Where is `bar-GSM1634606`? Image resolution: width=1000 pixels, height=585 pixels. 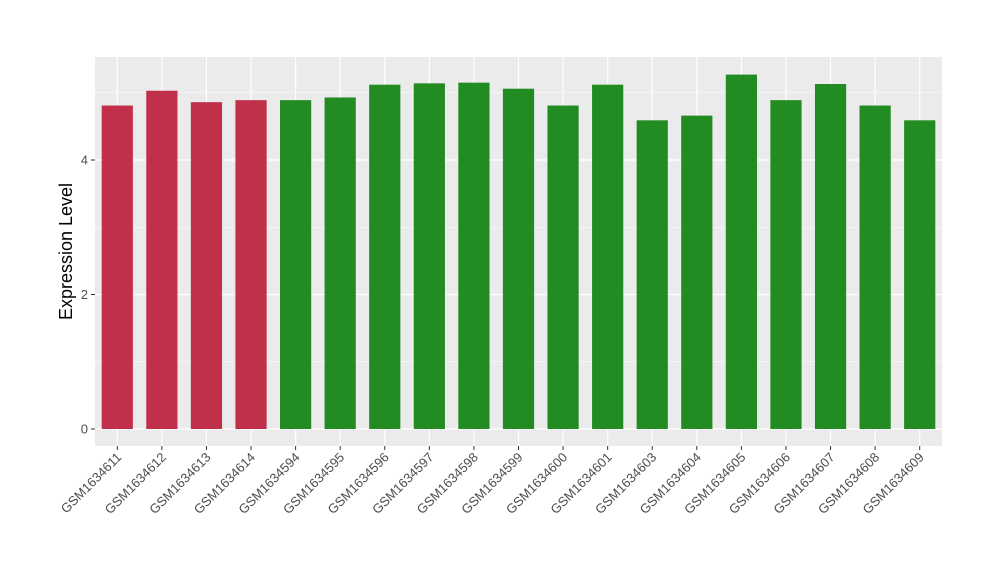
bar-GSM1634606 is located at coordinates (786, 265).